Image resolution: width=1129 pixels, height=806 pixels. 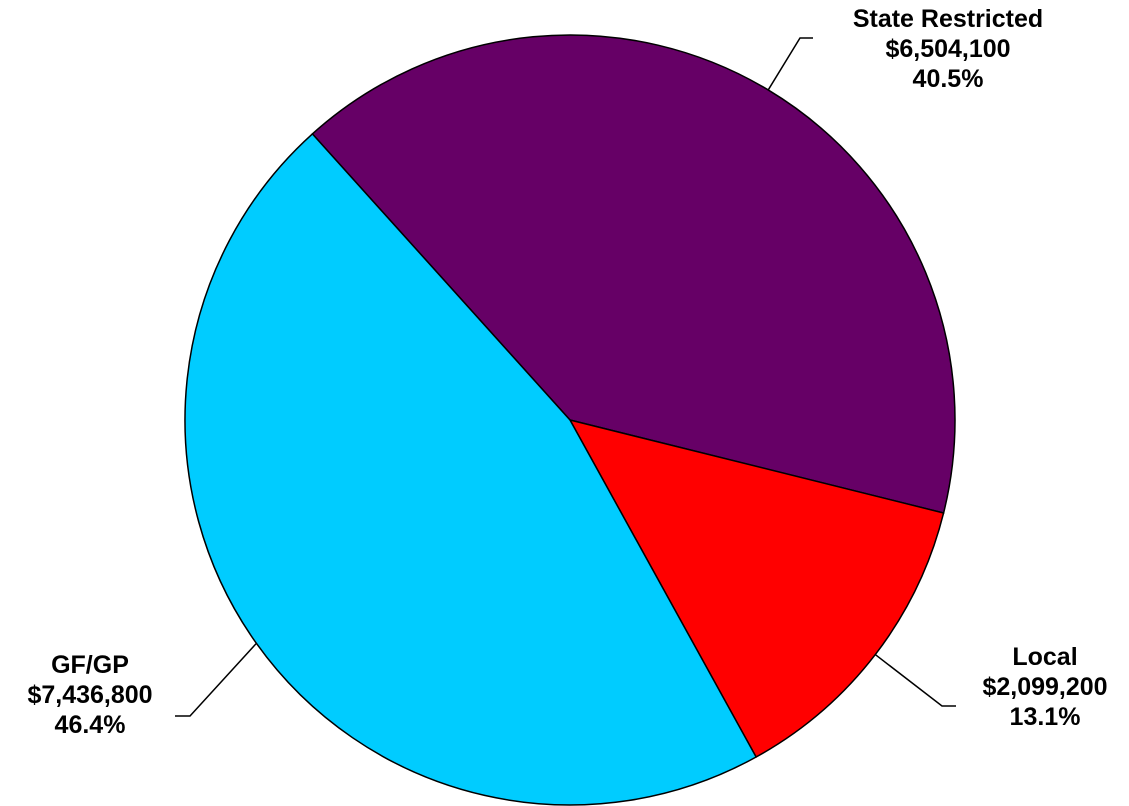 I want to click on data-label-gf-gp-value: $7,436,800, so click(x=90, y=695).